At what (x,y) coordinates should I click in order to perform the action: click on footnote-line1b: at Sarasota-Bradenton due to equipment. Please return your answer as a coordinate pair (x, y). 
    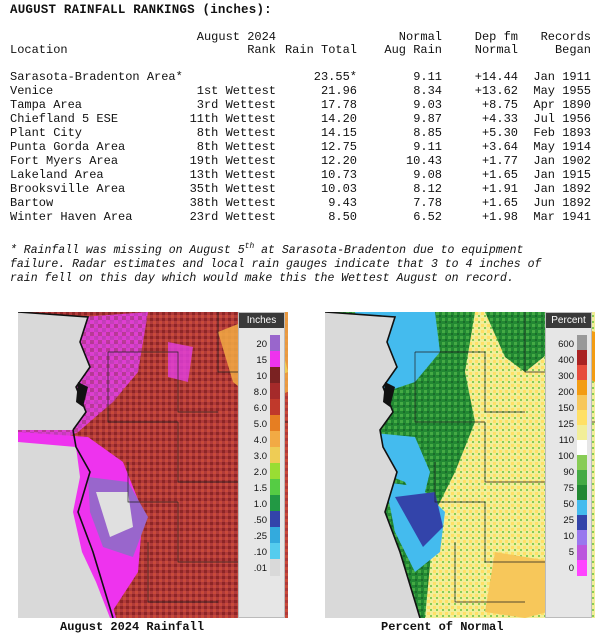
    Looking at the image, I should click on (389, 250).